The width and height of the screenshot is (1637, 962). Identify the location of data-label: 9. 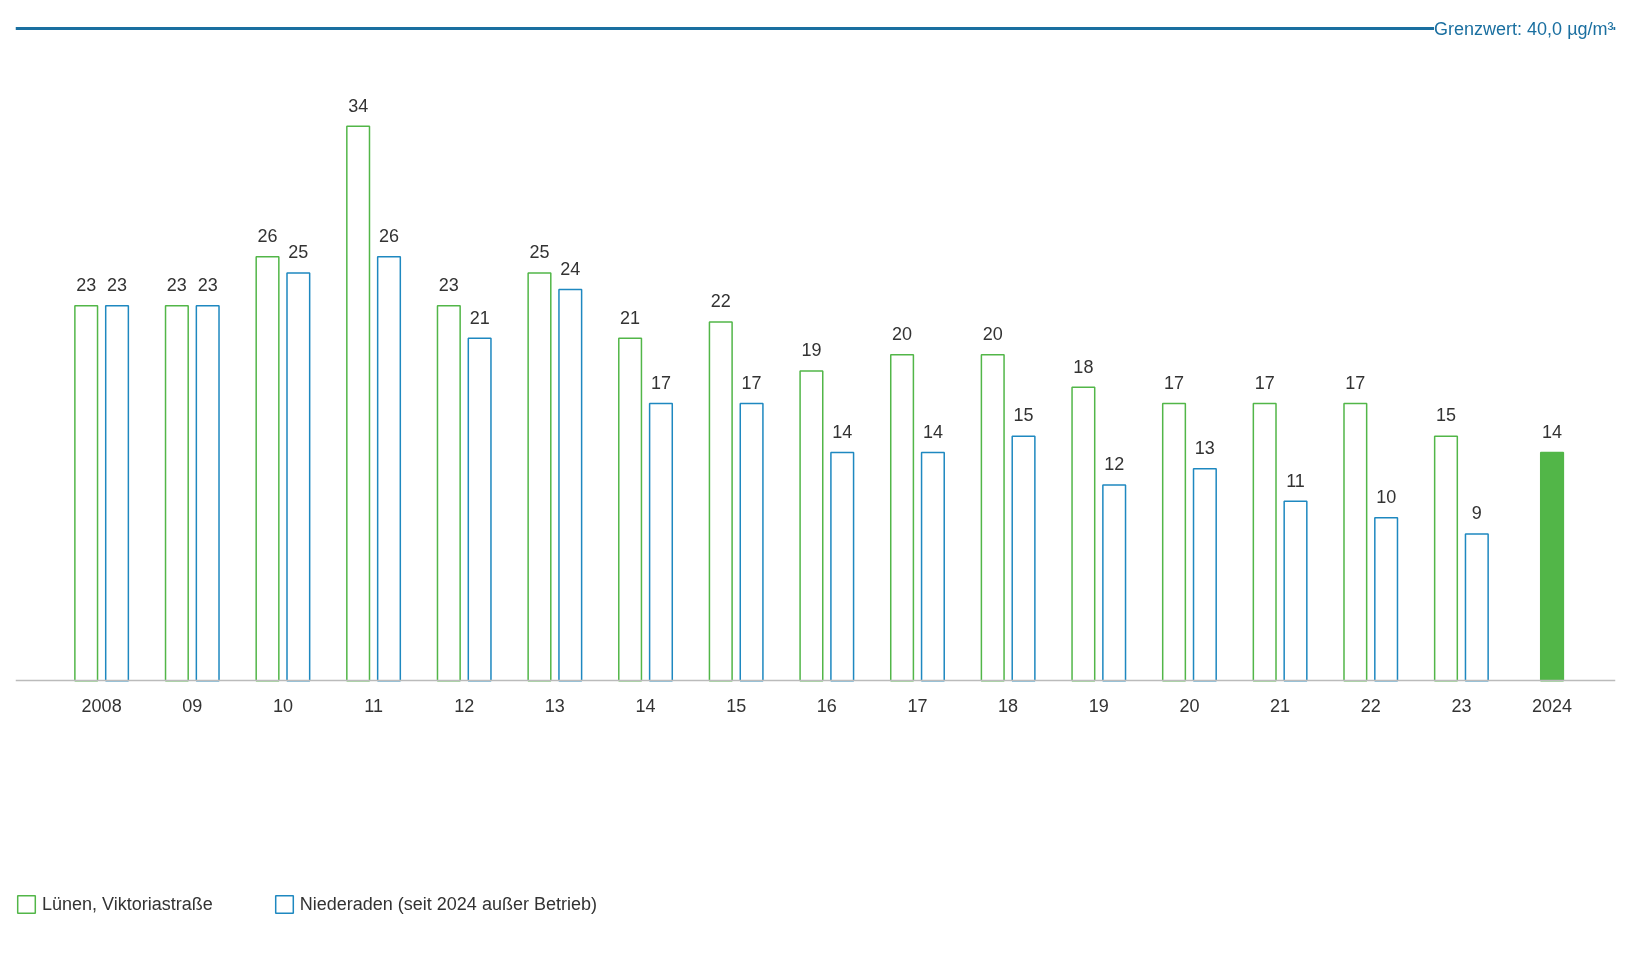
(1476, 513).